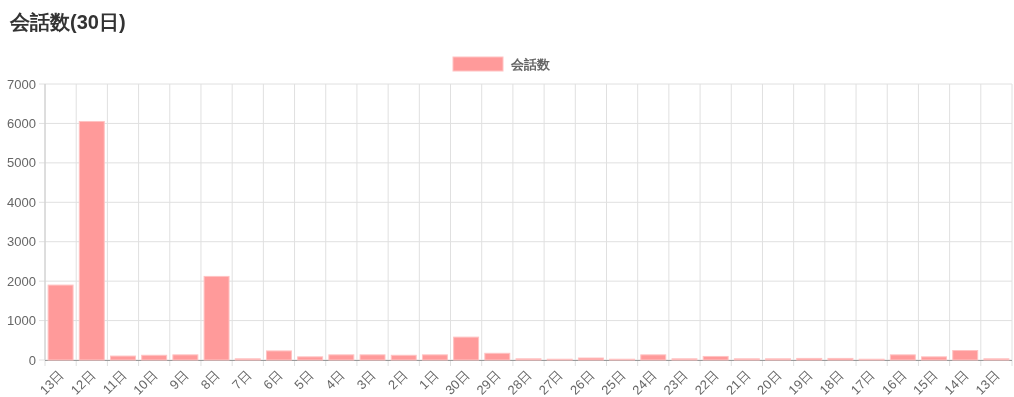 Image resolution: width=1014 pixels, height=397 pixels. Describe the element at coordinates (550, 382) in the screenshot. I see `x-tick-label: 27日` at that location.